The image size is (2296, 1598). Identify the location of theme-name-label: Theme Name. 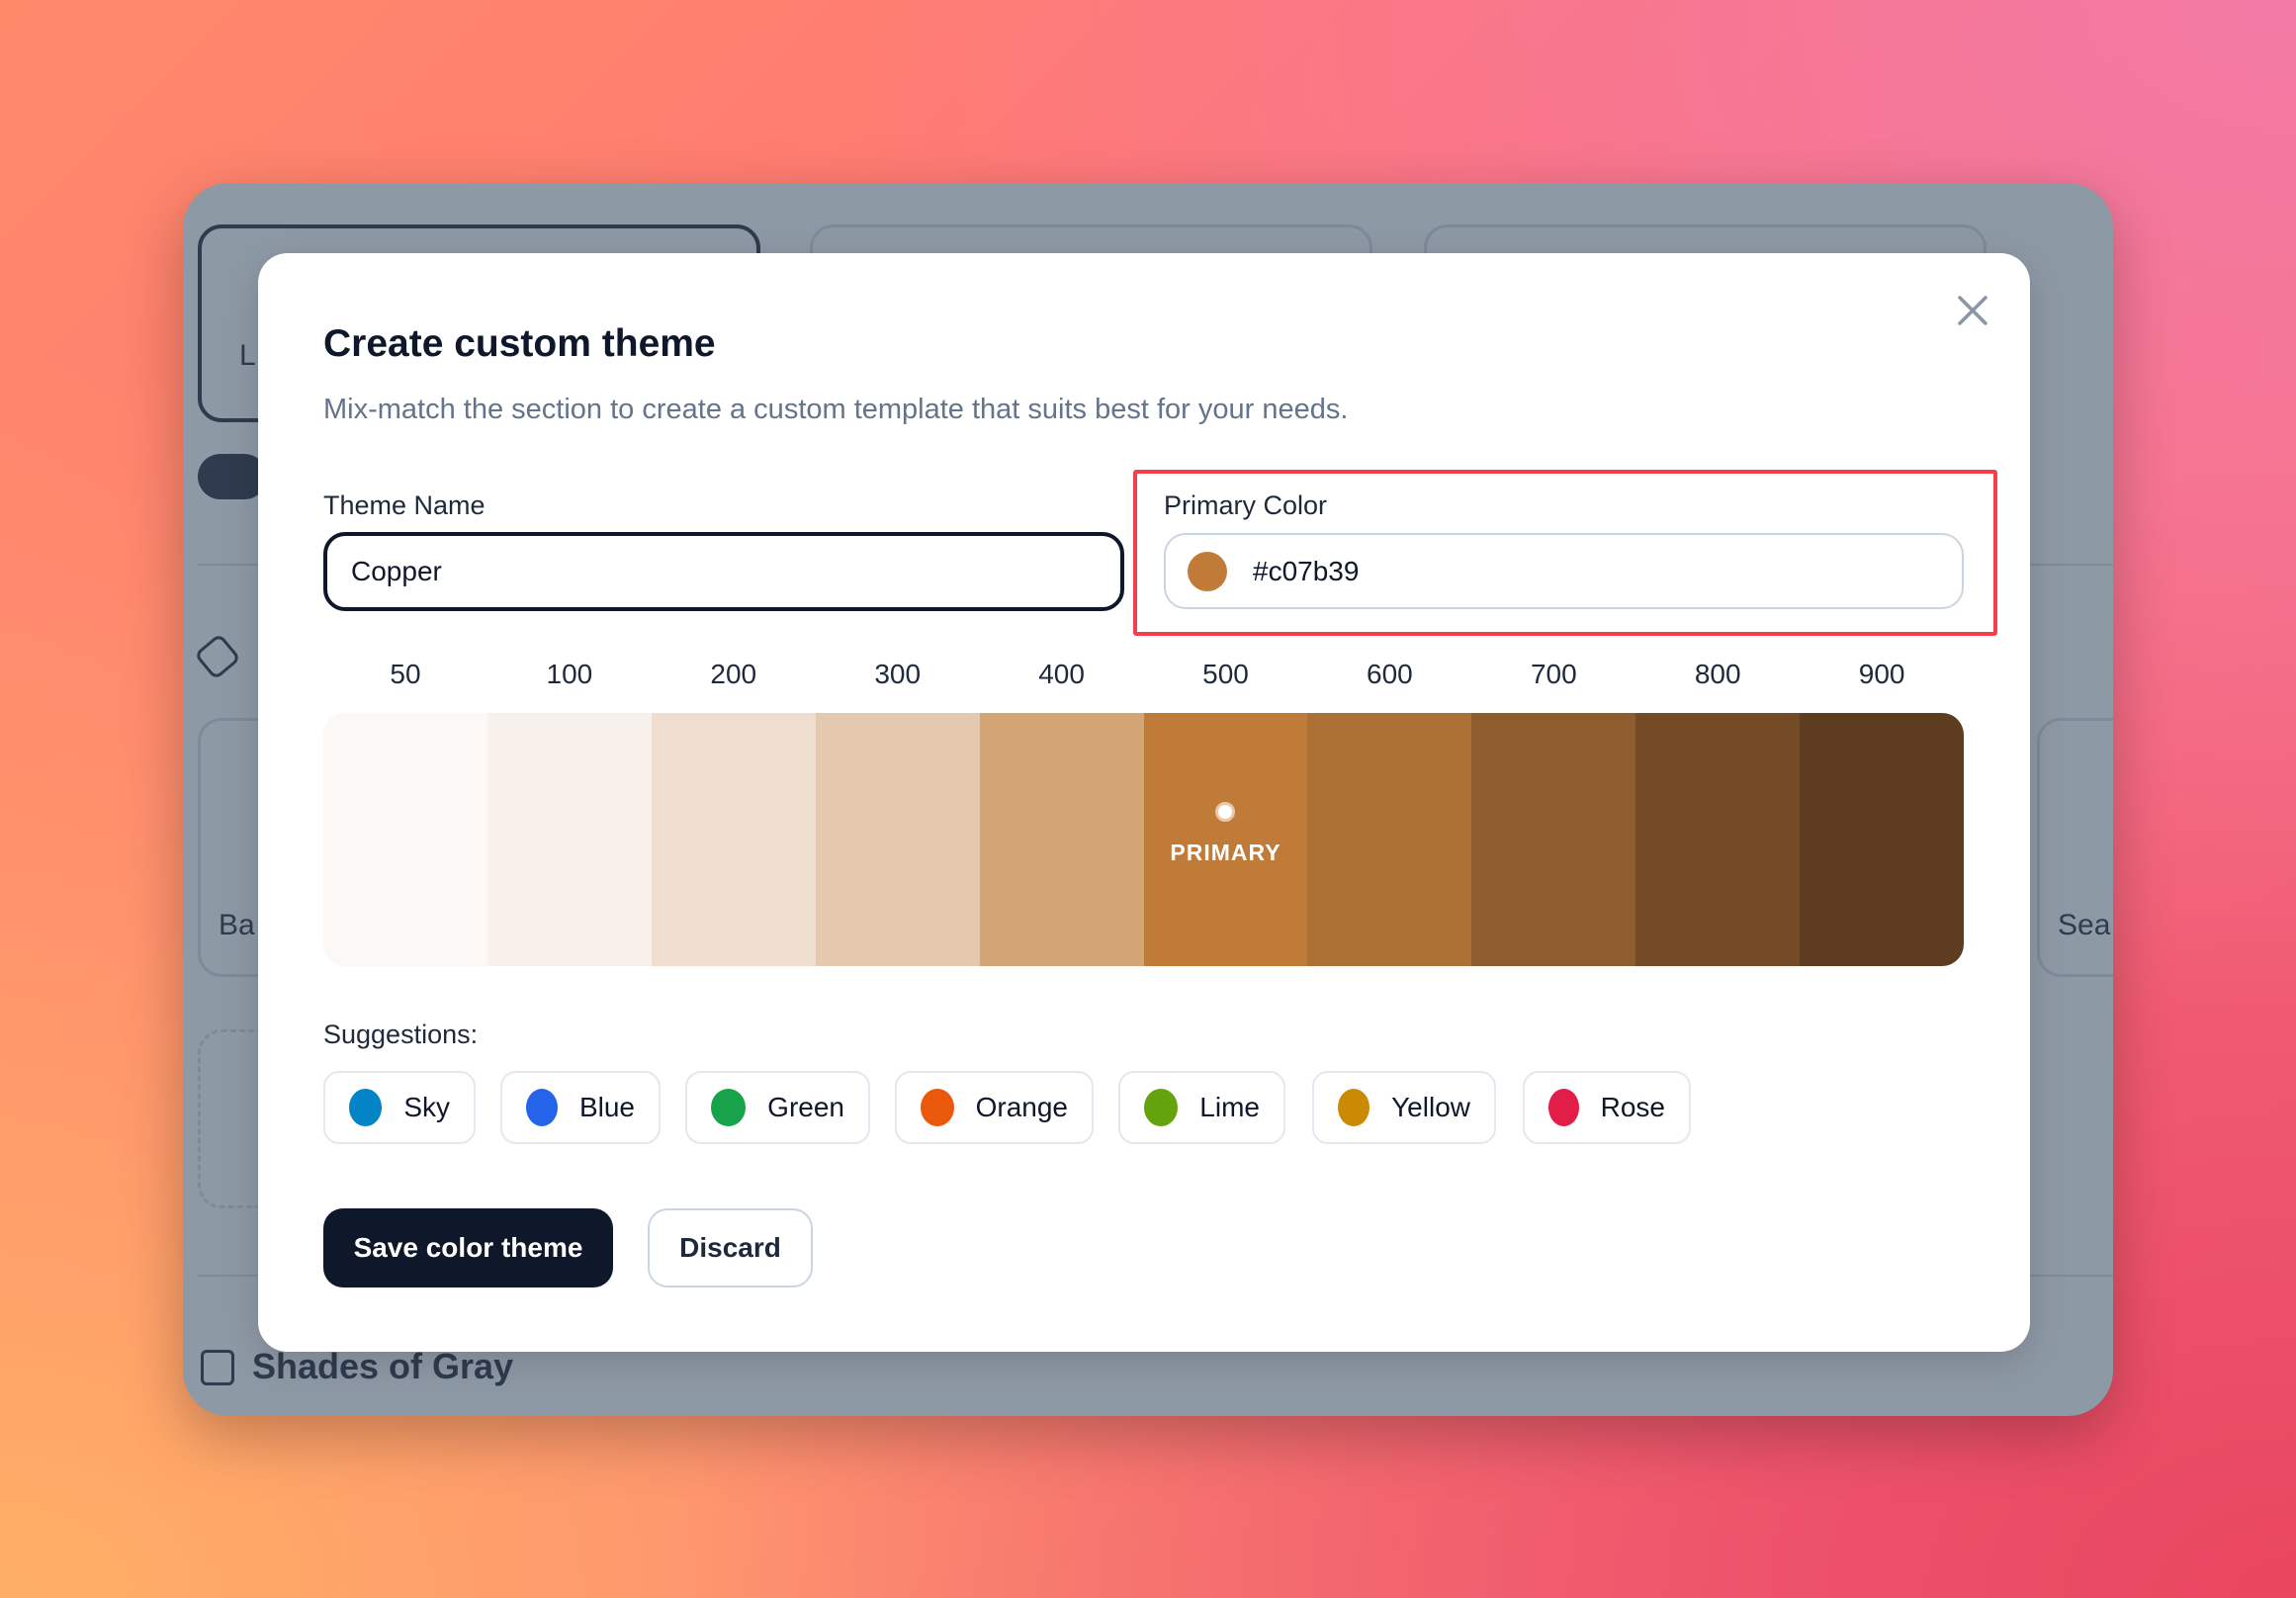
(404, 505).